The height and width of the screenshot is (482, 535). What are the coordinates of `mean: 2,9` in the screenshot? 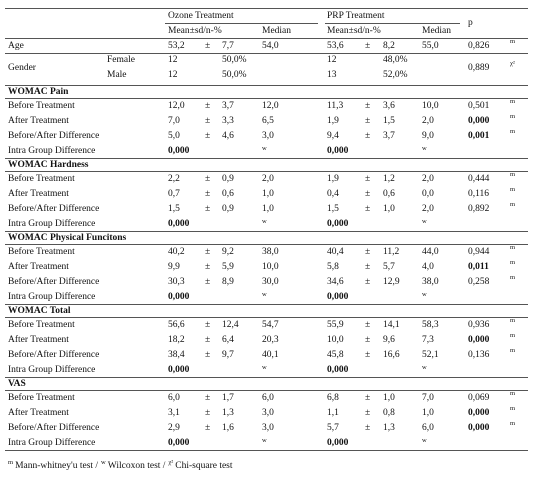 It's located at (174, 428).